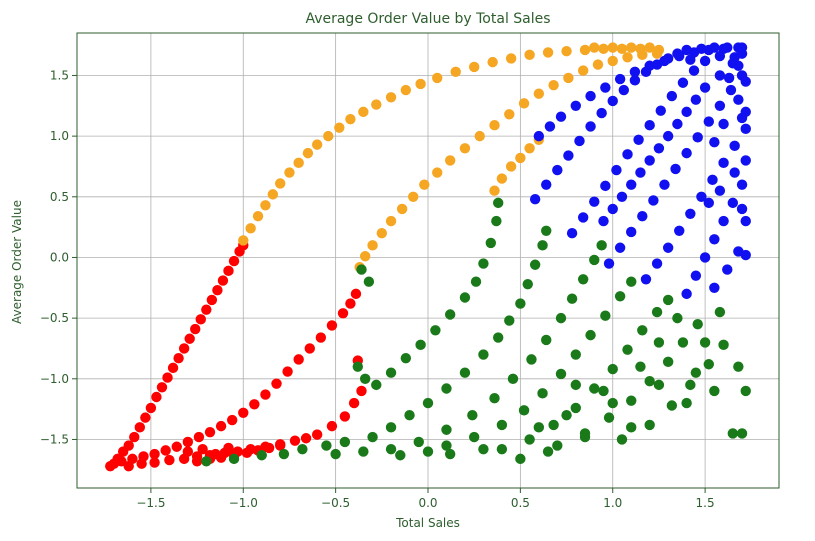 This screenshot has width=815, height=541. I want to click on x-tick-label: 0.0, so click(427, 503).